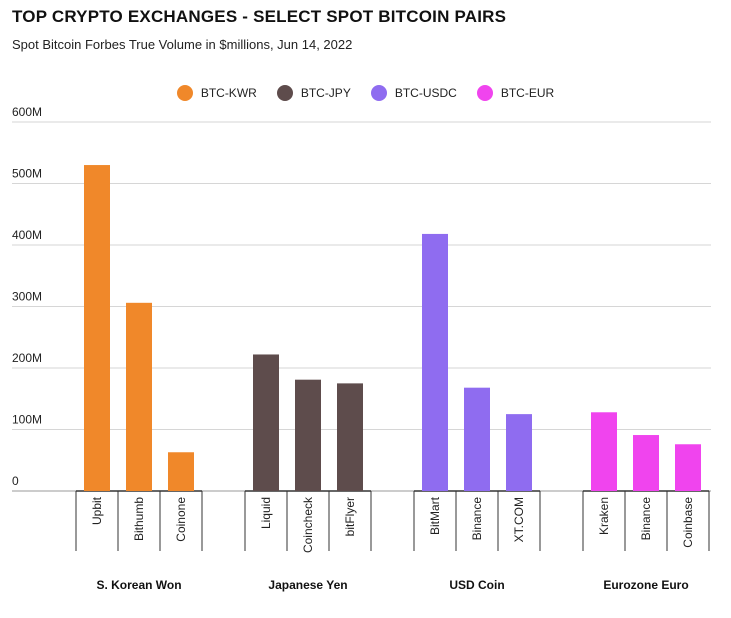  I want to click on group-label: Japanese Yen, so click(307, 585).